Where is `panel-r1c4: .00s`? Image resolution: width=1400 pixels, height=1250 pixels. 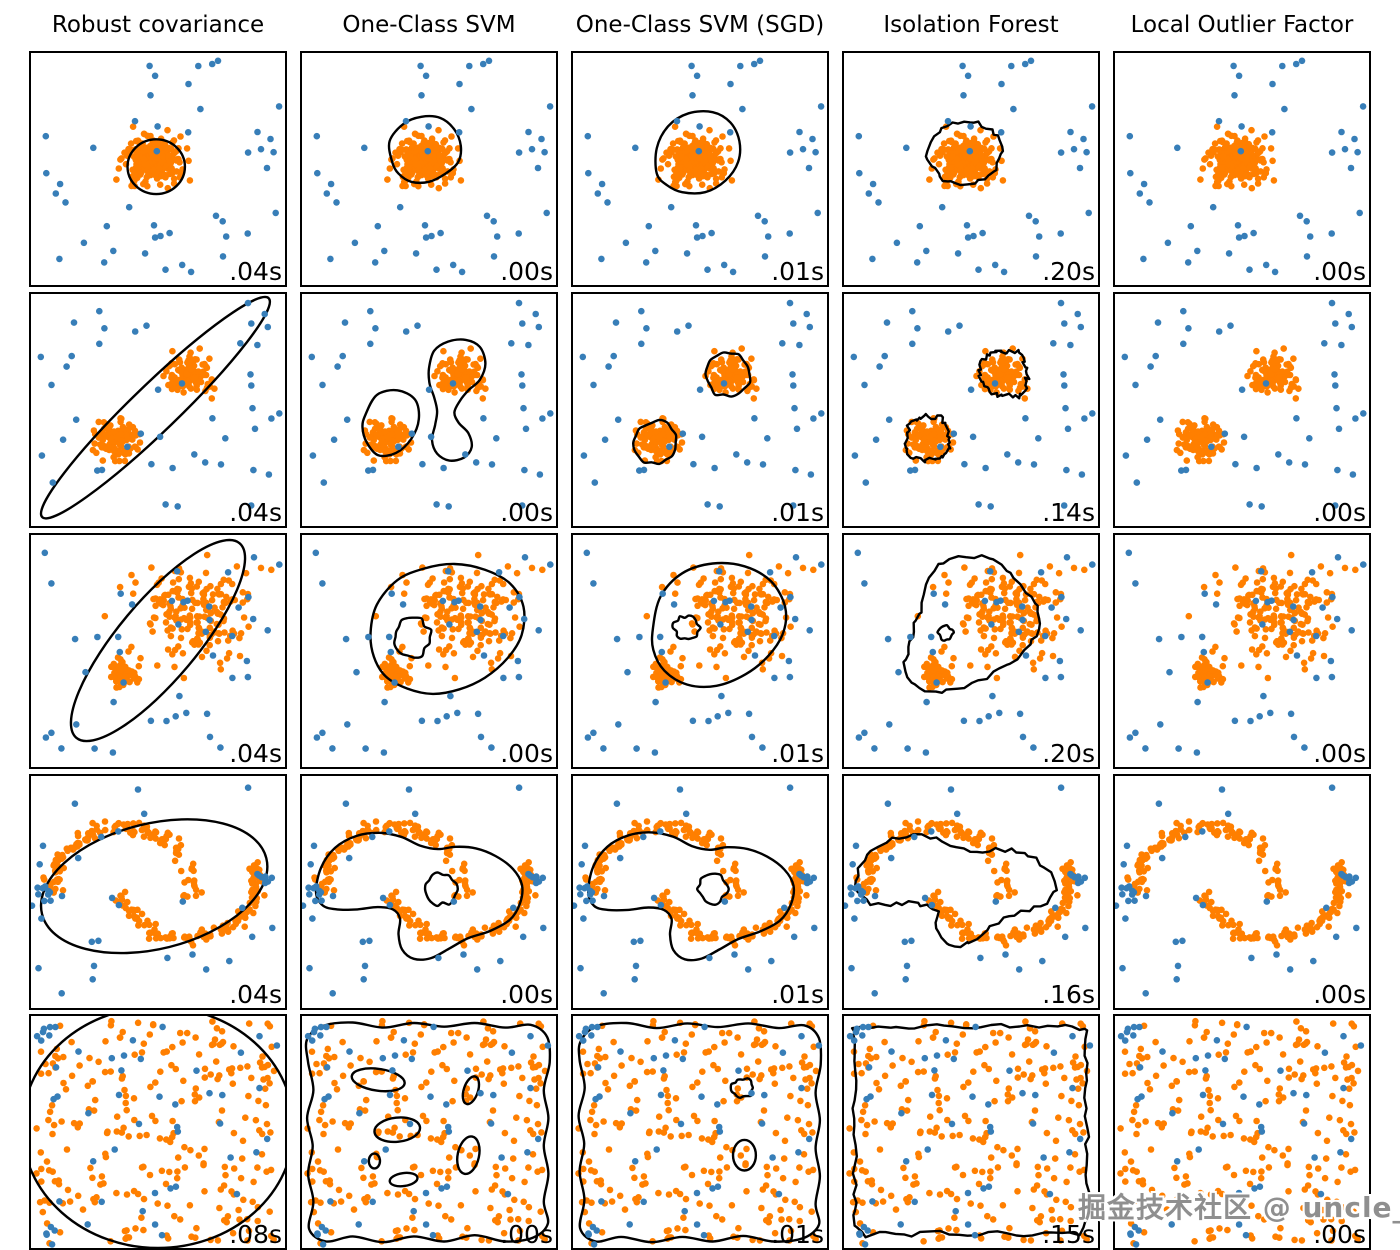
panel-r1c4: .00s is located at coordinates (1242, 410).